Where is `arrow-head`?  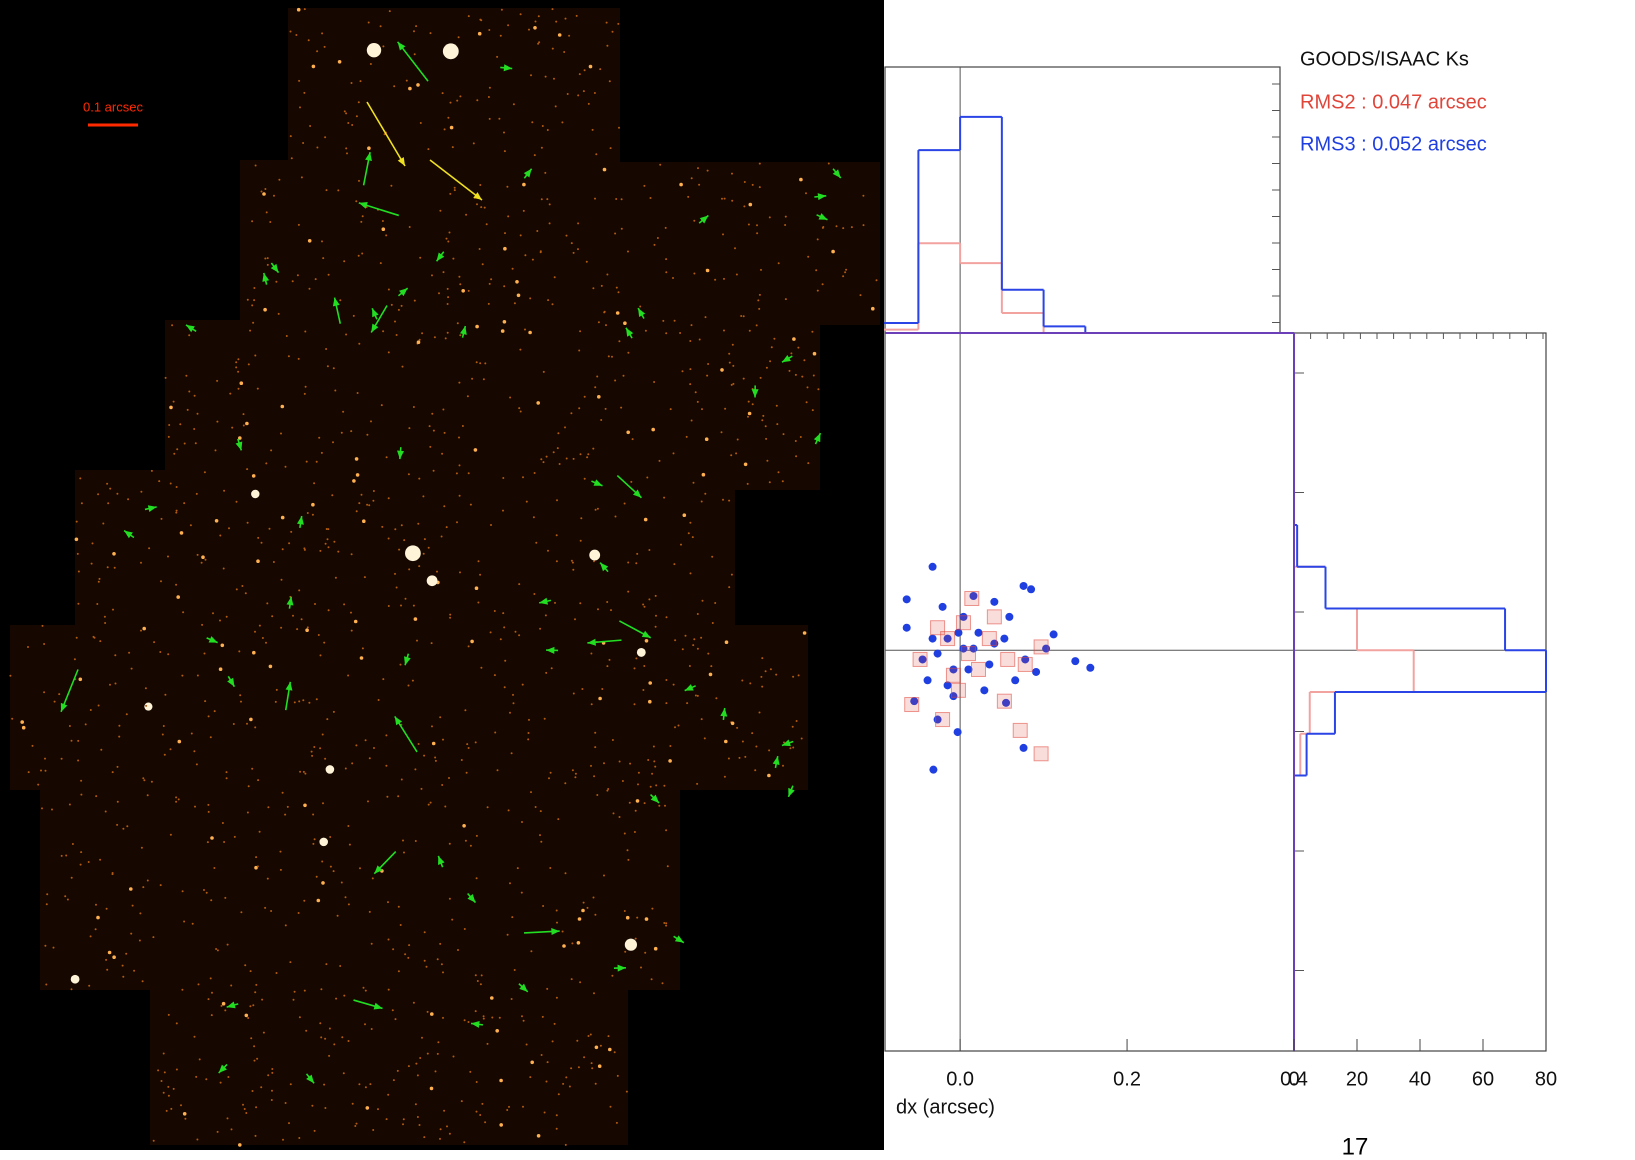 arrow-head is located at coordinates (401, 161).